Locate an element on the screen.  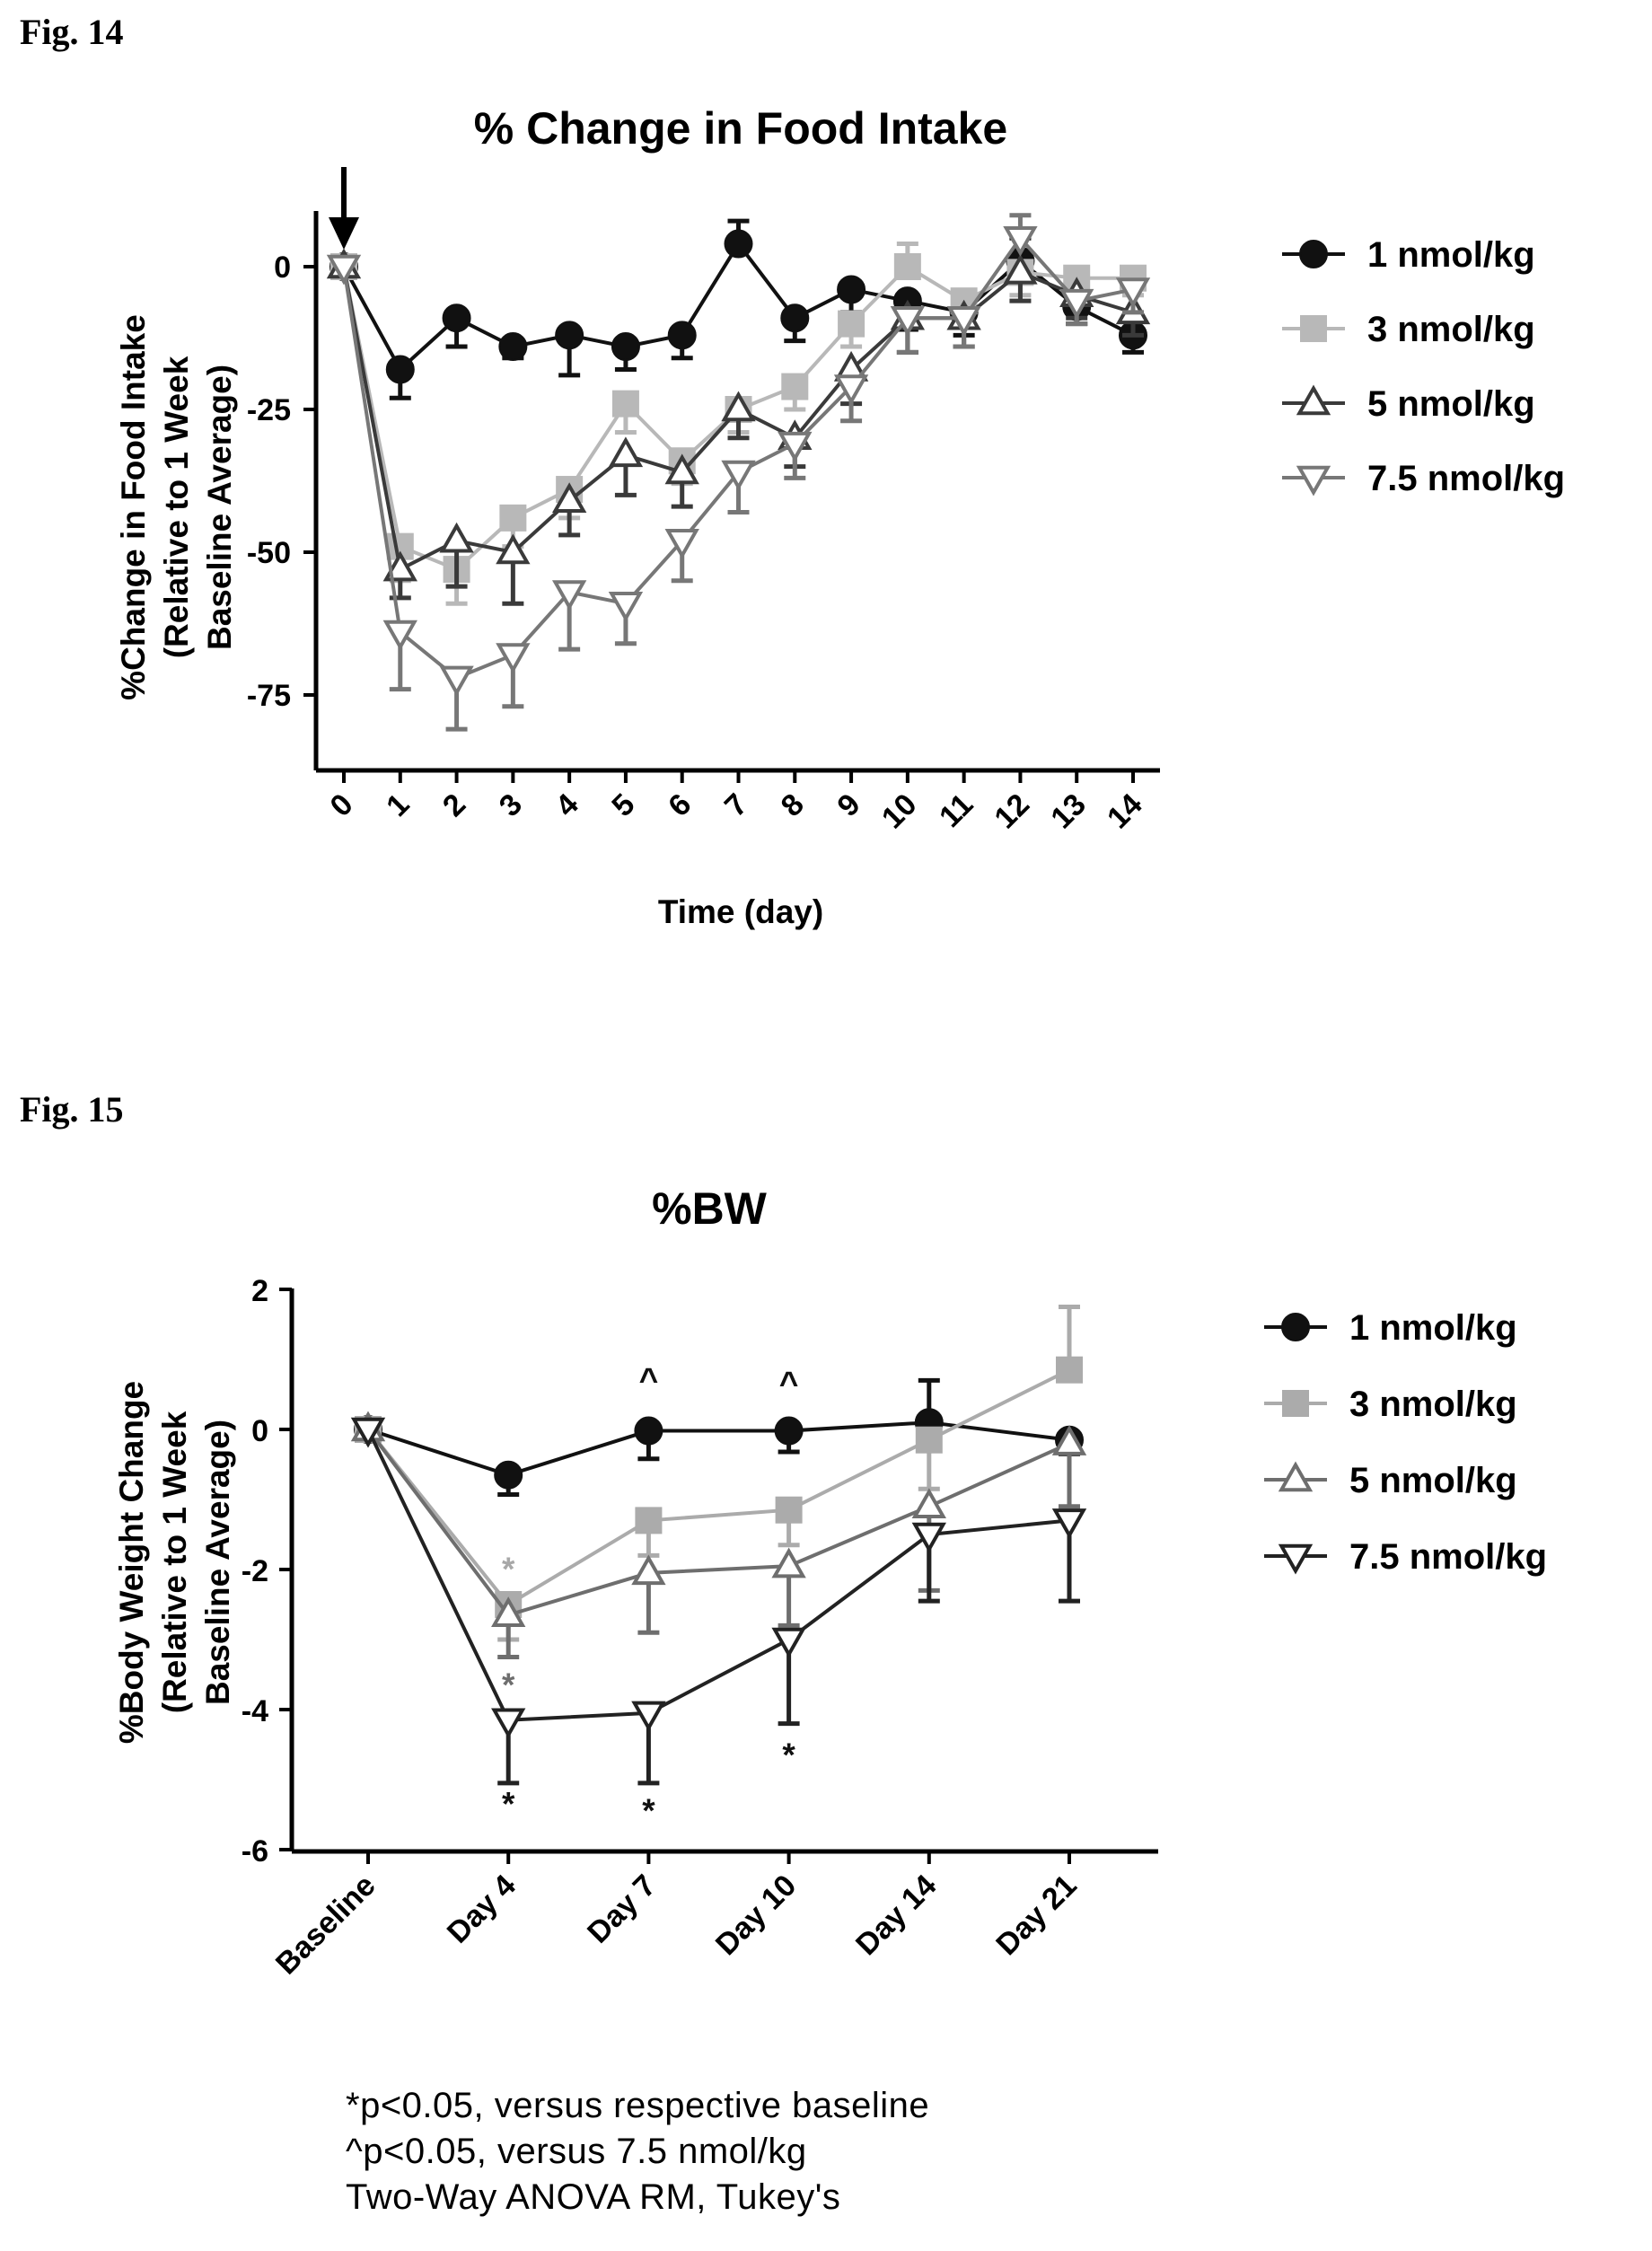
x-tick-label: 0 is located at coordinates (341, 805).